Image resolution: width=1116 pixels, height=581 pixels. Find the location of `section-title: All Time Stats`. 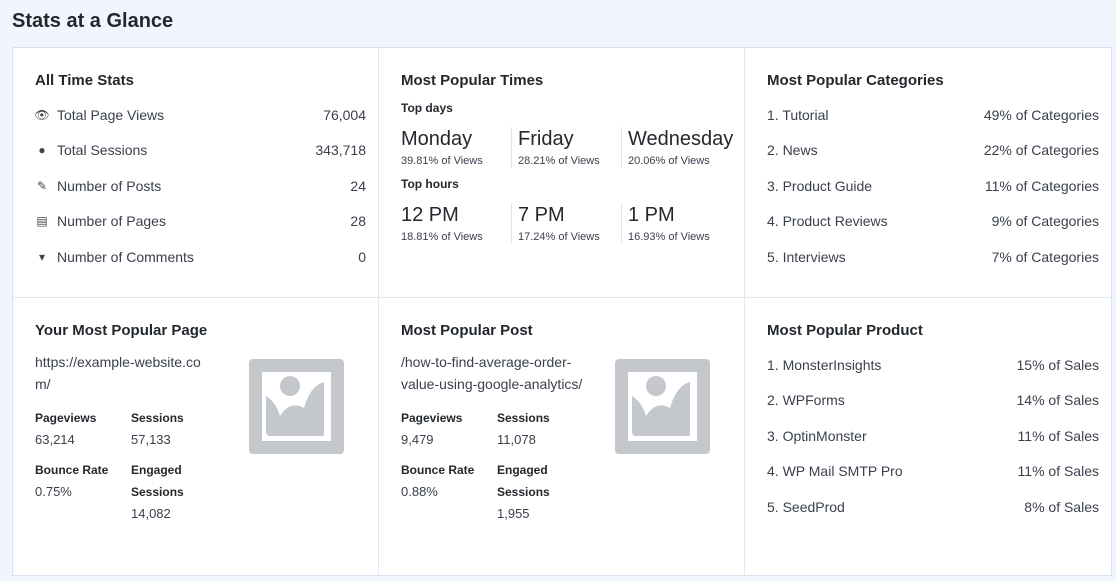

section-title: All Time Stats is located at coordinates (84, 80).